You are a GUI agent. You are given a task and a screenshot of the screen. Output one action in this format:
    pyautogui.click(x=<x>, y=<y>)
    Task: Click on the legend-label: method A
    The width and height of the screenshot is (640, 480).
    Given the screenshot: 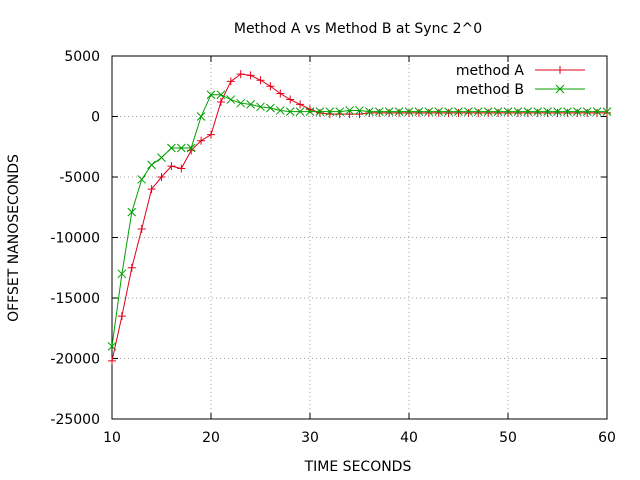 What is the action you would take?
    pyautogui.click(x=490, y=71)
    